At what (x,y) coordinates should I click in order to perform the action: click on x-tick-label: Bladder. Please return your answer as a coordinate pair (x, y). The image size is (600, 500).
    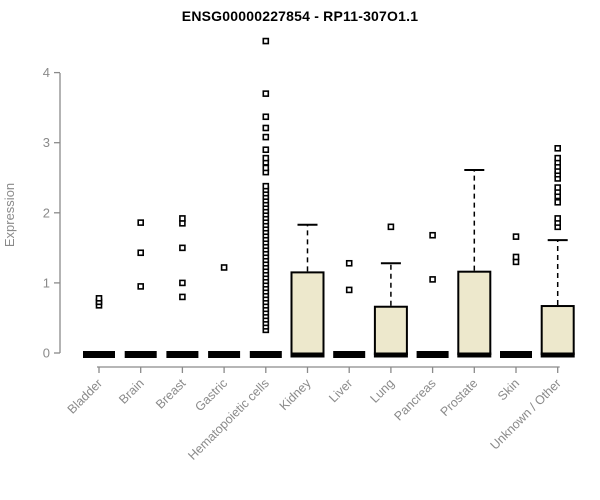
    Looking at the image, I should click on (85, 396).